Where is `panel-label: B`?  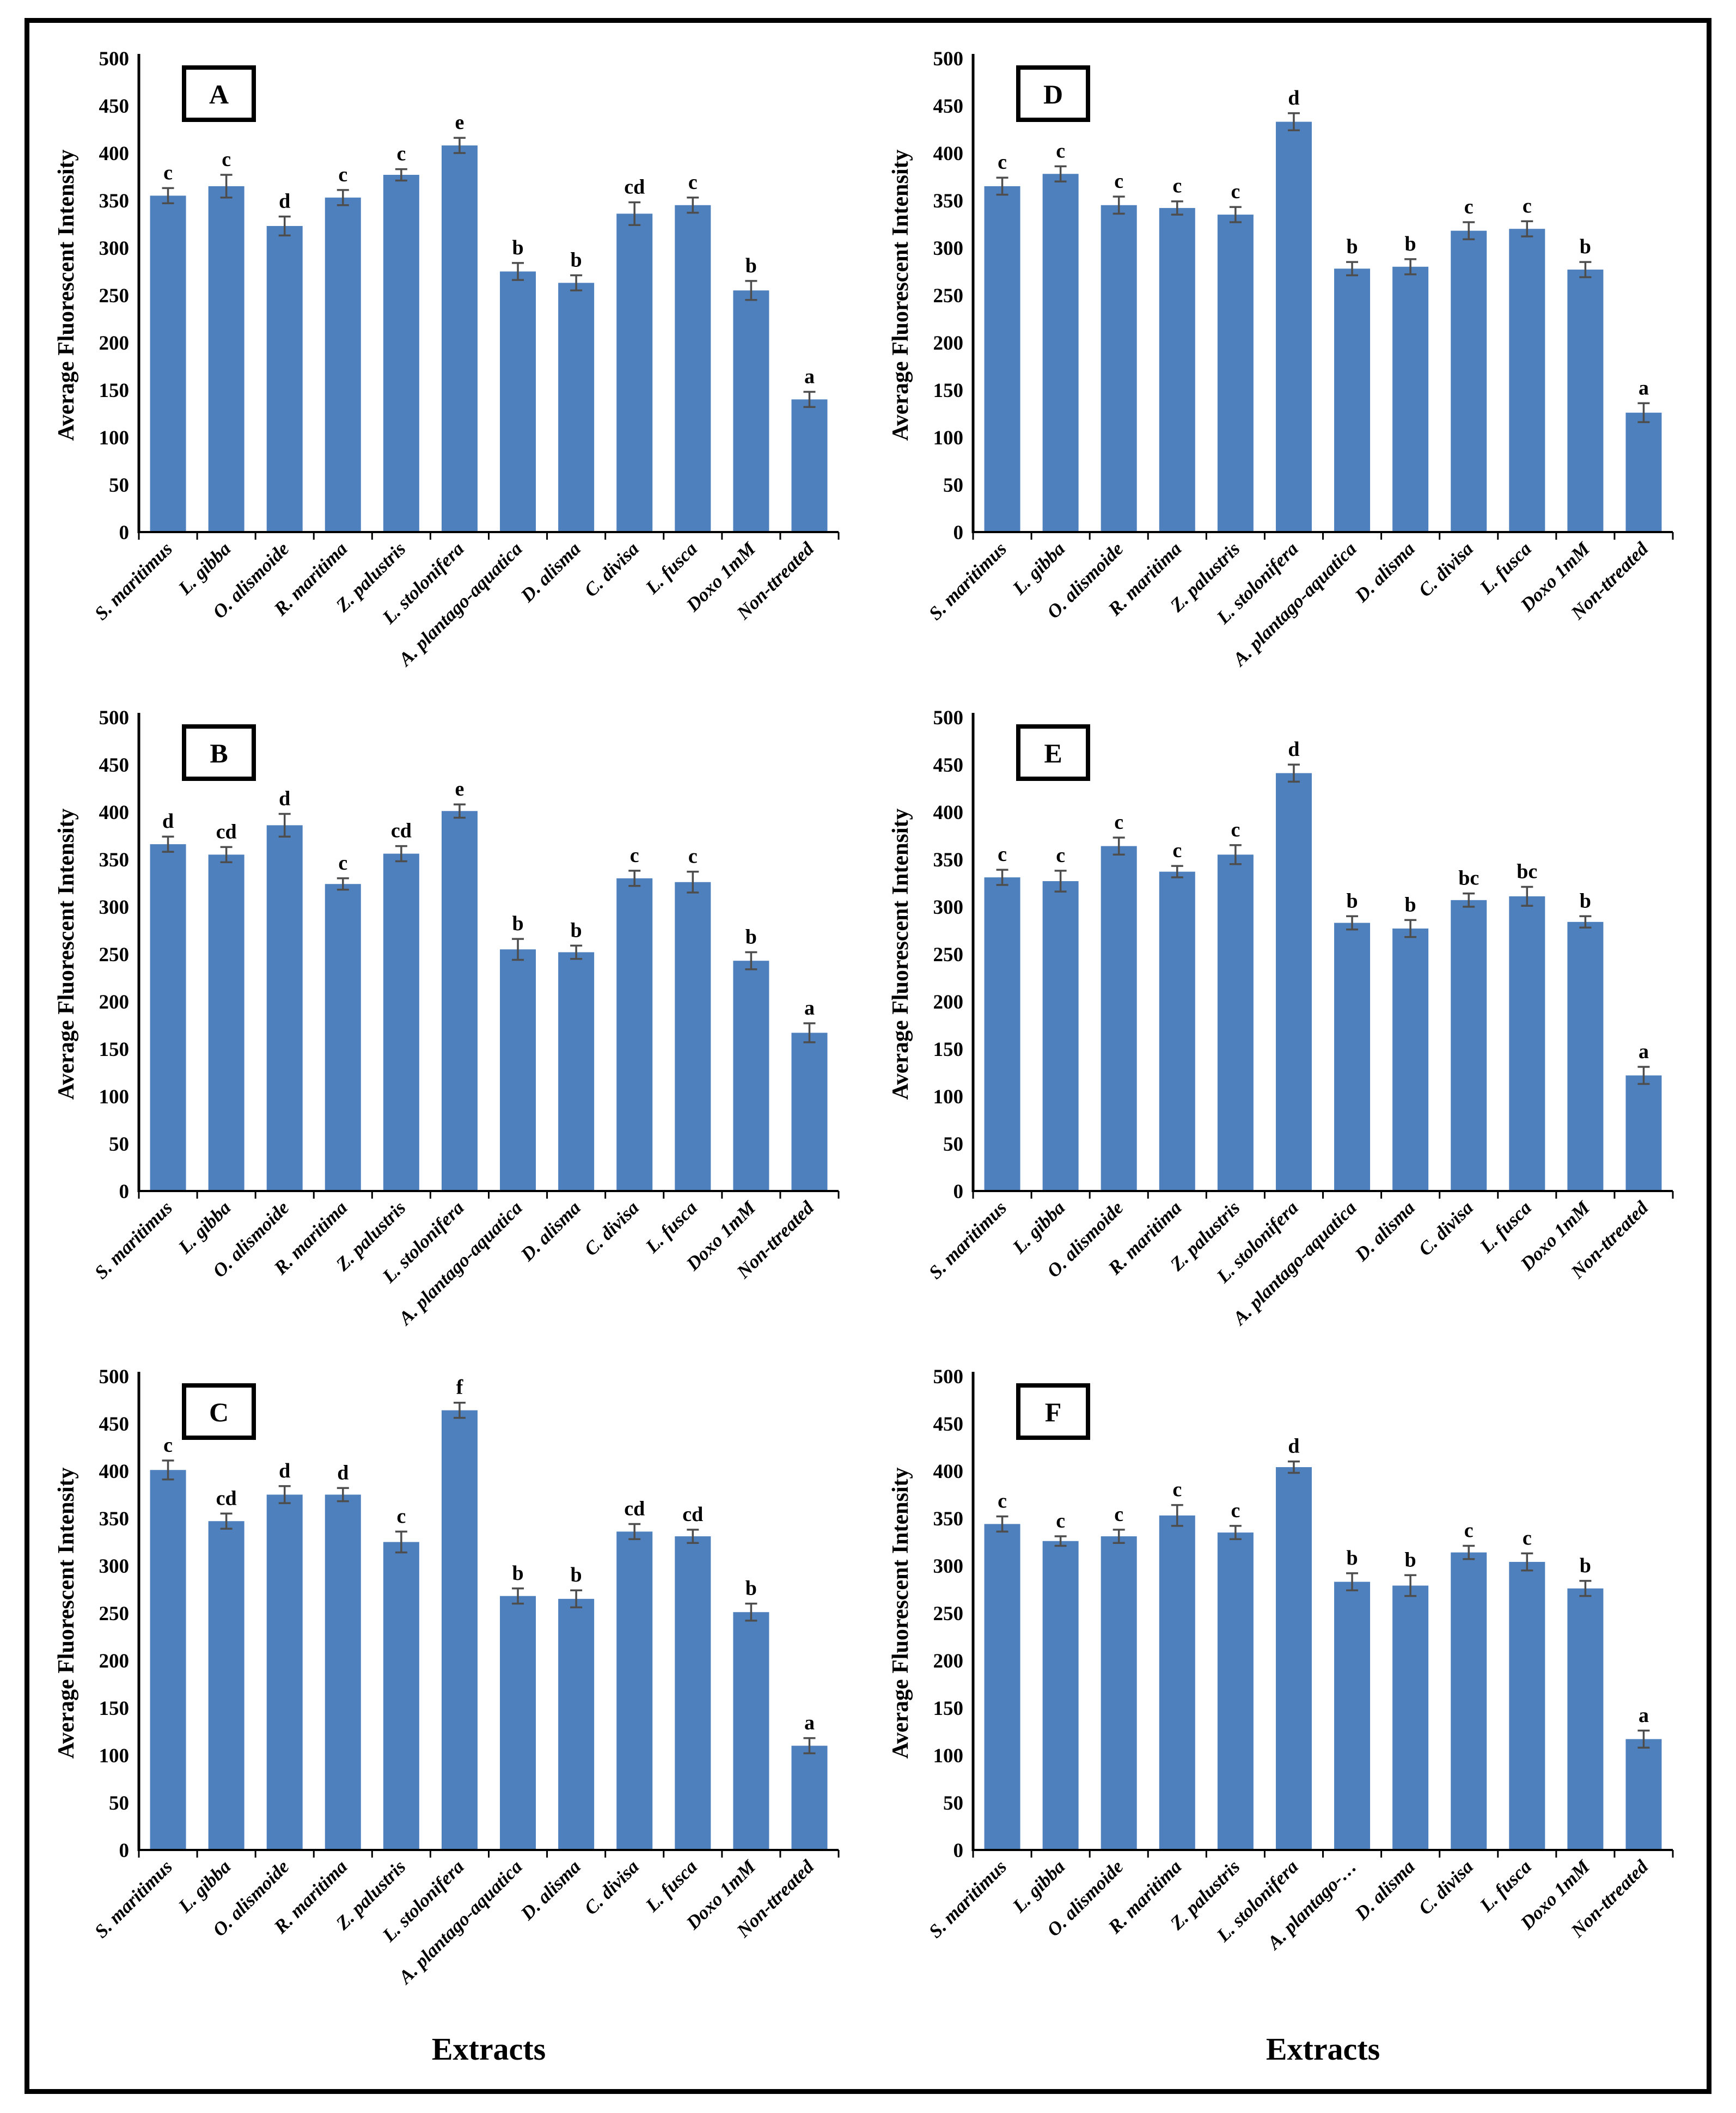
panel-label: B is located at coordinates (219, 753).